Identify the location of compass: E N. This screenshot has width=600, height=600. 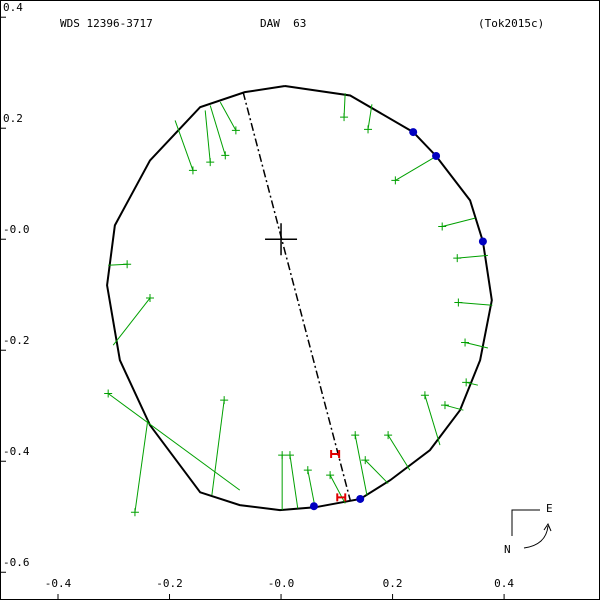
(528, 529).